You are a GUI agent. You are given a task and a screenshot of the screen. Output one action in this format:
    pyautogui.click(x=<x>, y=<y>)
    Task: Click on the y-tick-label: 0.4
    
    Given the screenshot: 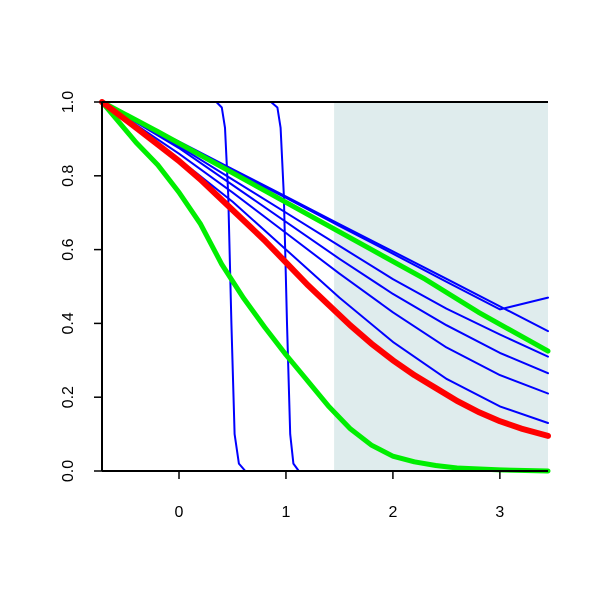 What is the action you would take?
    pyautogui.click(x=68, y=323)
    